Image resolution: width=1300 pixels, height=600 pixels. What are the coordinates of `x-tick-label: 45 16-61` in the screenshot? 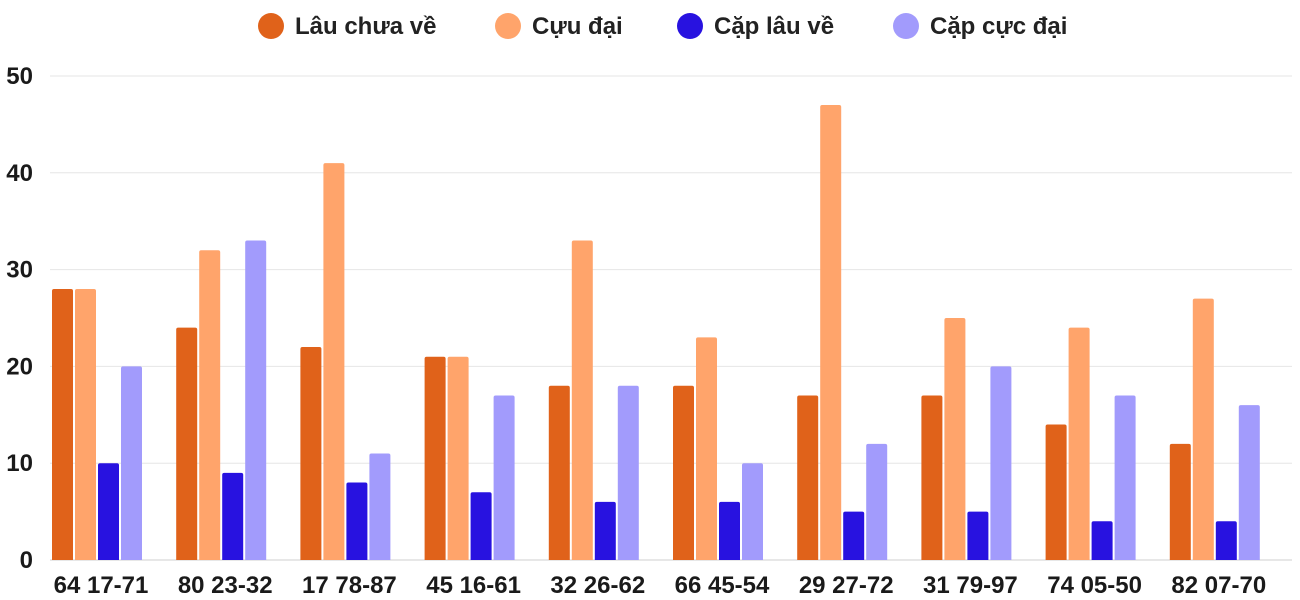 It's located at (473, 585).